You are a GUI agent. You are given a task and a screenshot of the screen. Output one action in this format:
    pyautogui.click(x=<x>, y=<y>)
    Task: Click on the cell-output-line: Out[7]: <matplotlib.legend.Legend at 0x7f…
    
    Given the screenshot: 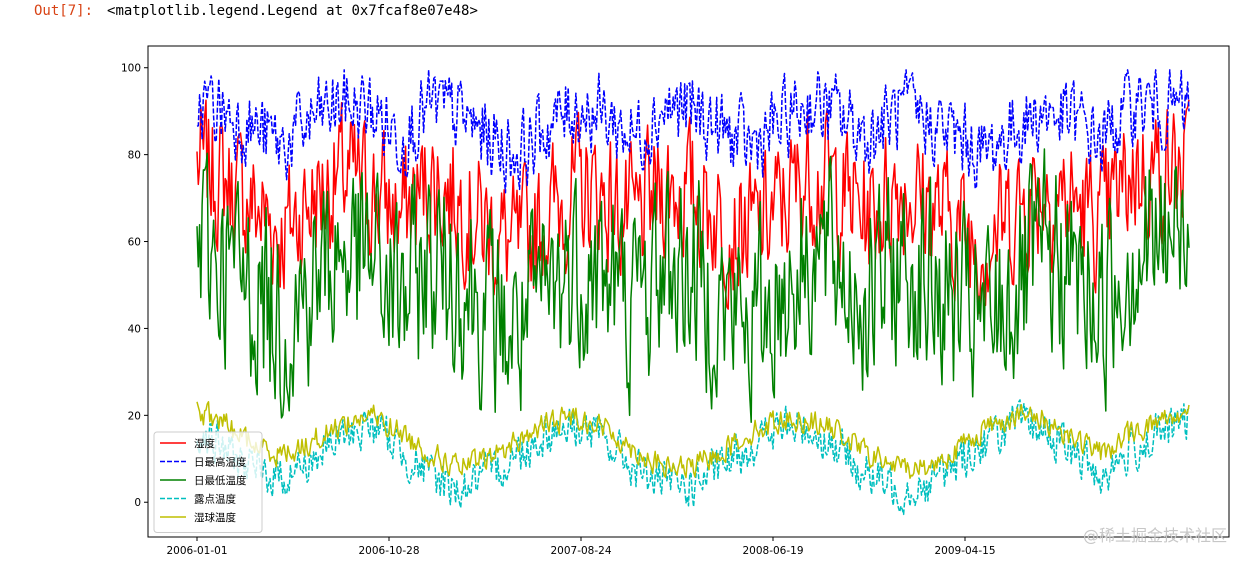 What is the action you would take?
    pyautogui.click(x=256, y=11)
    